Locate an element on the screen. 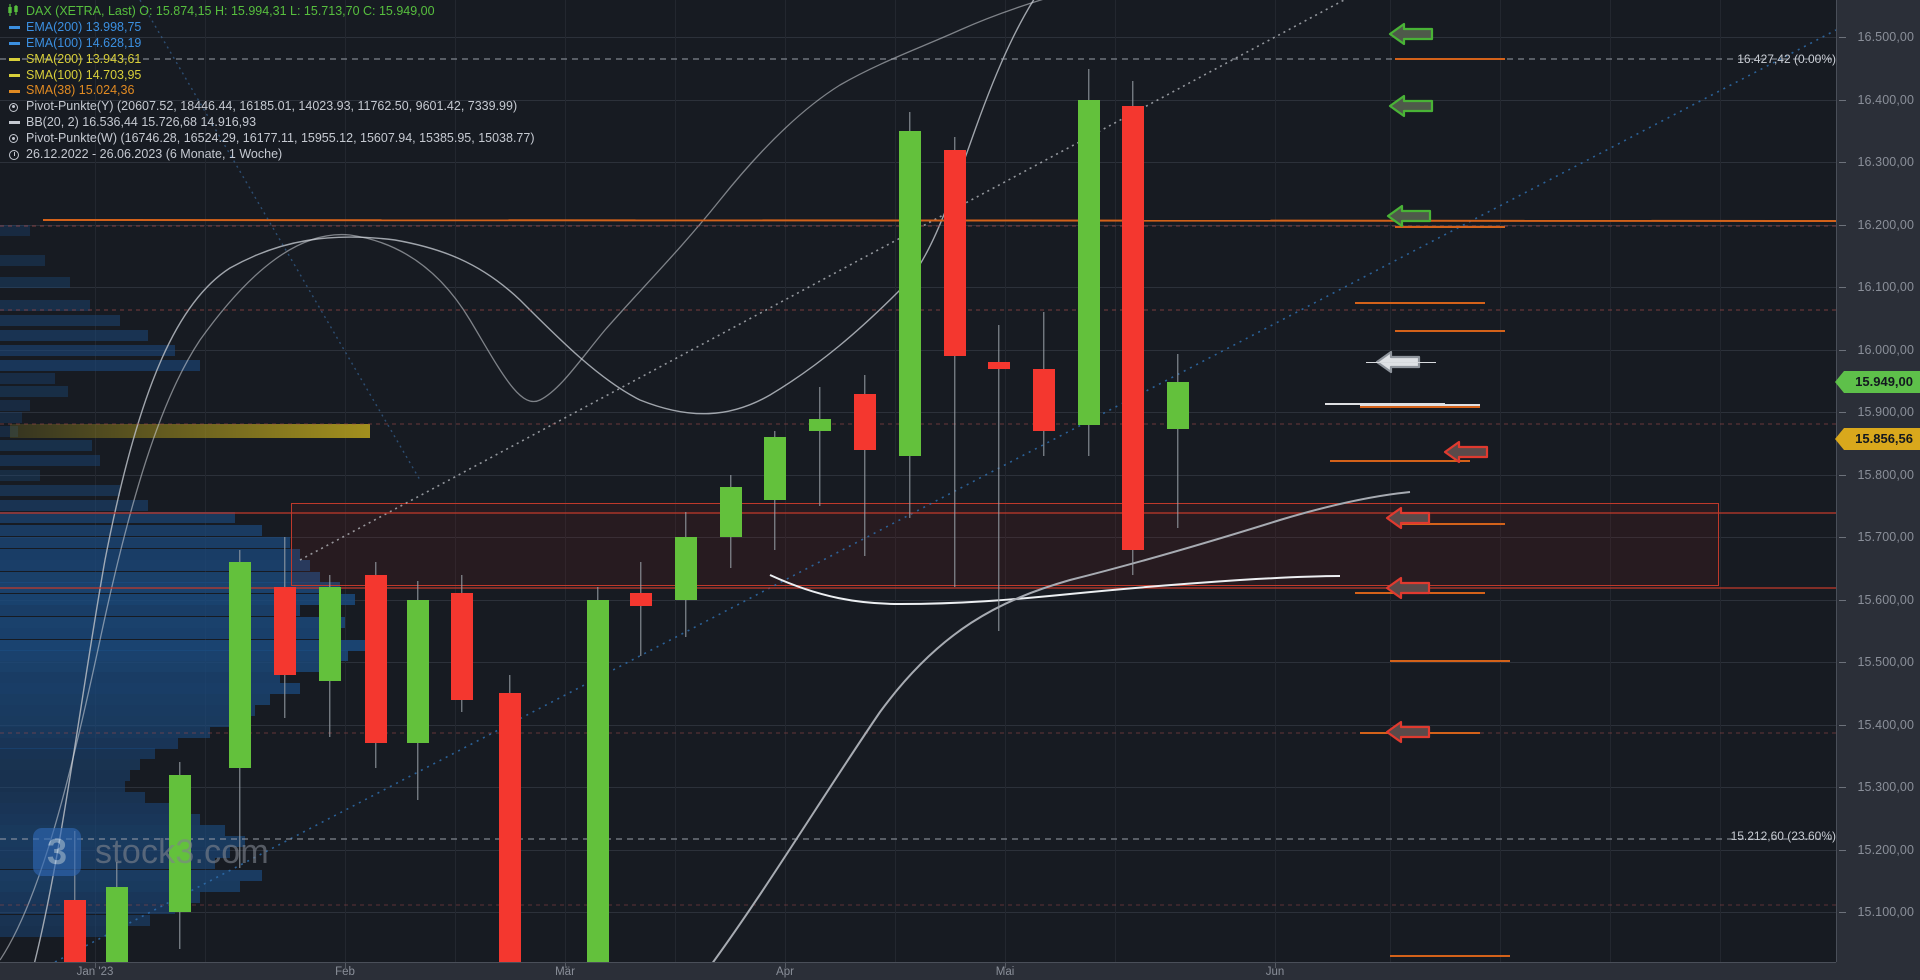 The height and width of the screenshot is (980, 1920). legend-row-2: EMA(100) 14.628,19 is located at coordinates (270, 44).